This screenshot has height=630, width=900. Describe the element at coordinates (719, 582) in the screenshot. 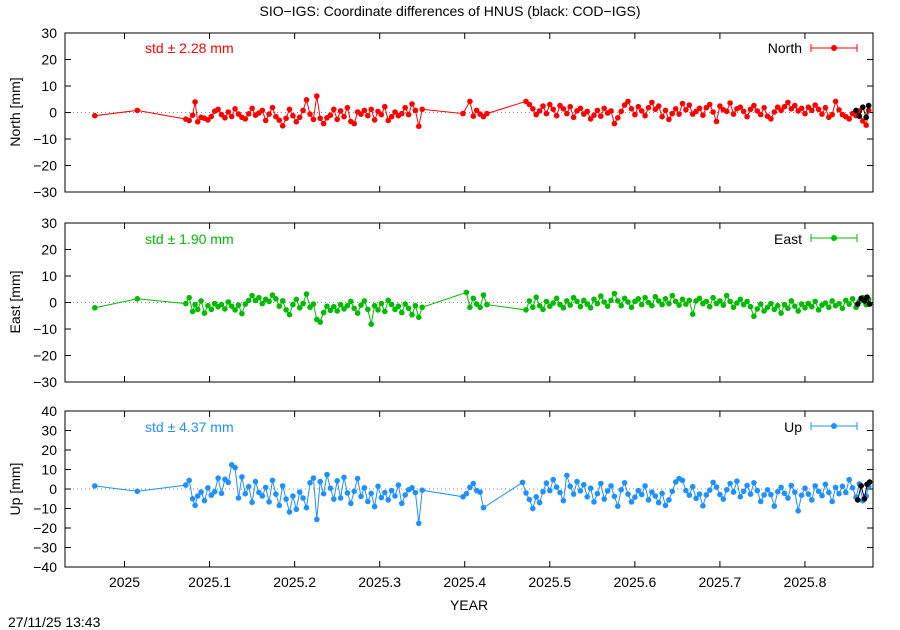

I see `x-tick-label: 2025.7` at that location.